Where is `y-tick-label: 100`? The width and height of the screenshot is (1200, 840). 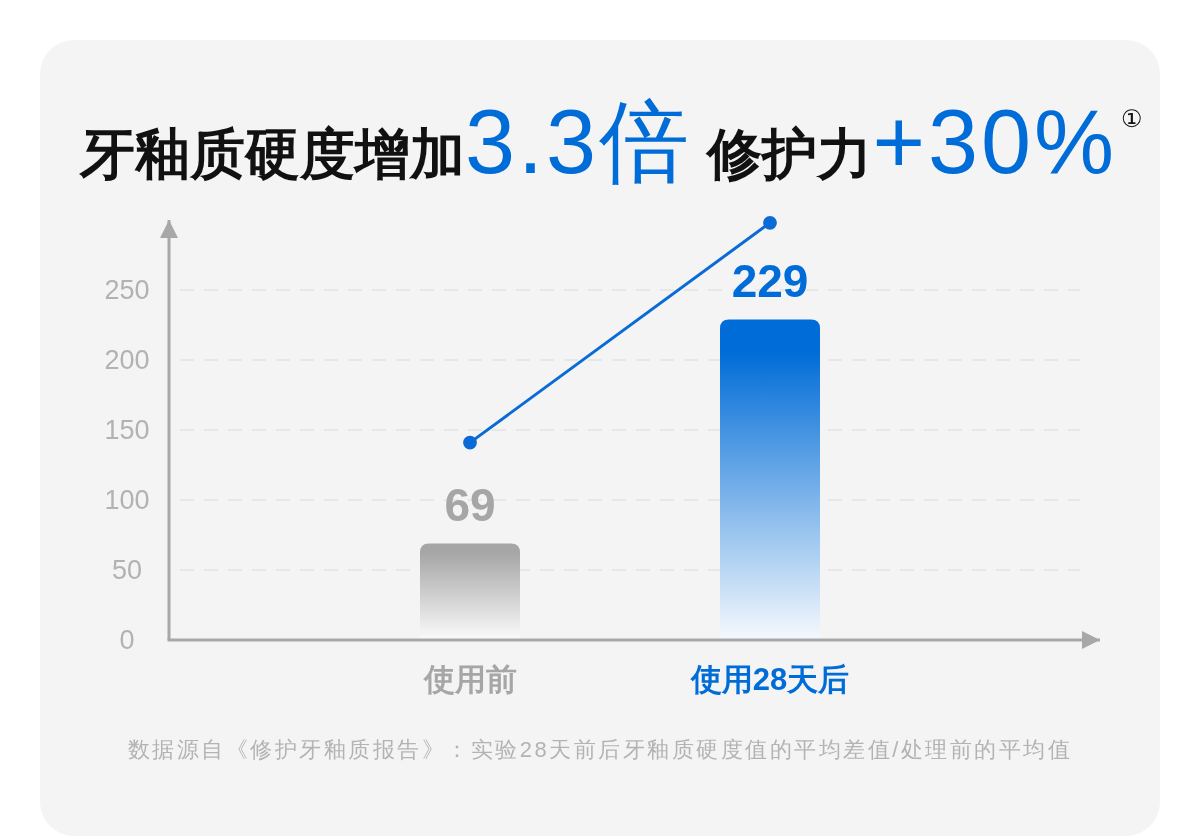
y-tick-label: 100 is located at coordinates (127, 500).